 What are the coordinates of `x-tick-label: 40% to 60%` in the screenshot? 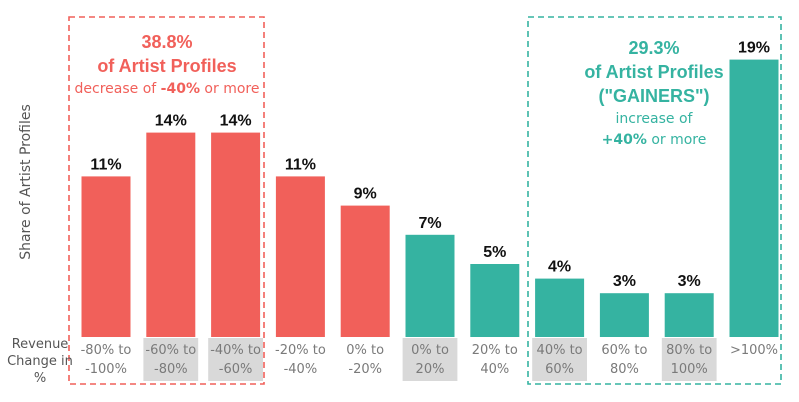 It's located at (560, 360).